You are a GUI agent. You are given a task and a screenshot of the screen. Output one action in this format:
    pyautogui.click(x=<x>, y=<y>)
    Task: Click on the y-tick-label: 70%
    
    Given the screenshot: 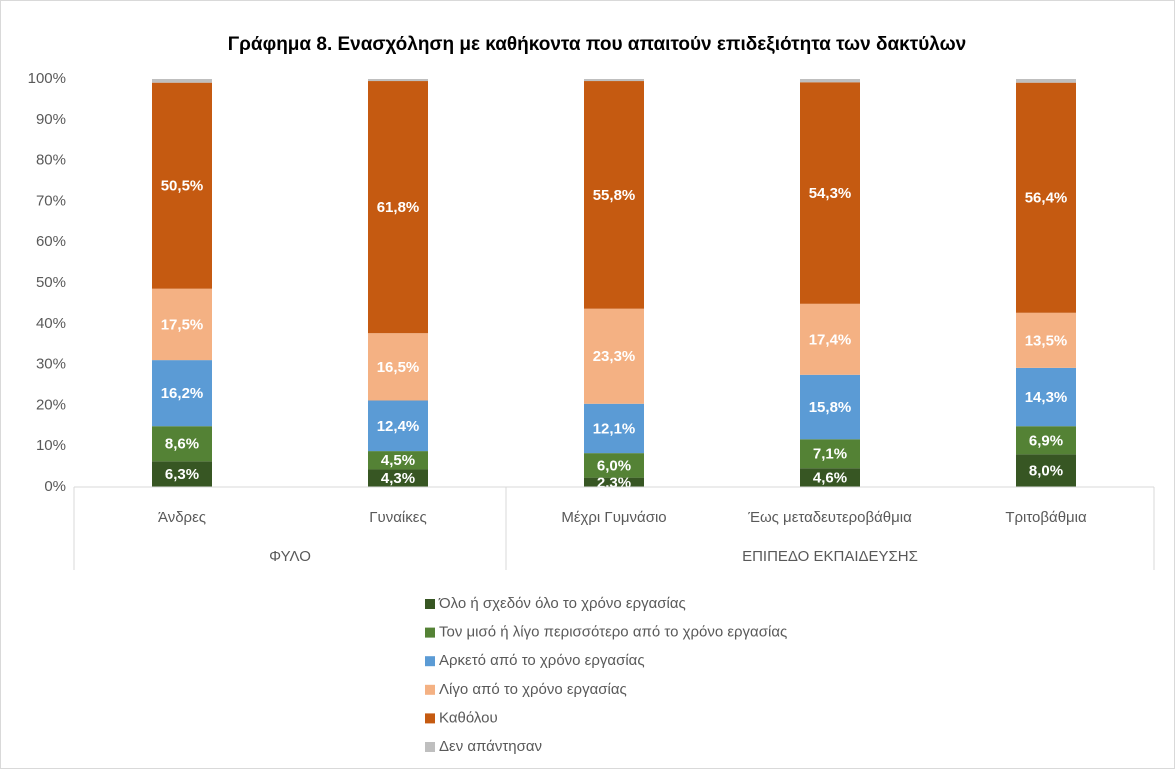 What is the action you would take?
    pyautogui.click(x=51, y=200)
    